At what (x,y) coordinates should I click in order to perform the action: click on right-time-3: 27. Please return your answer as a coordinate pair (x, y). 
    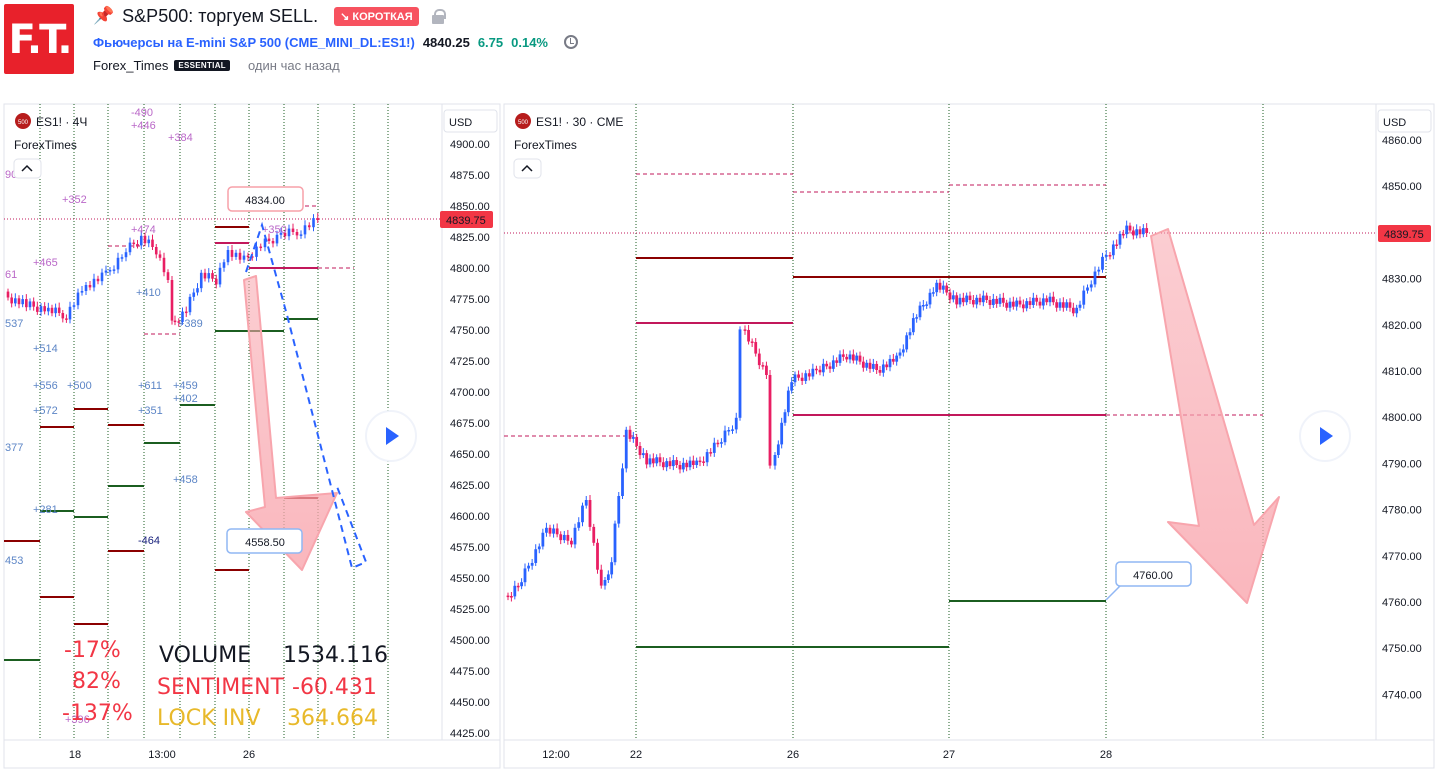
    Looking at the image, I should click on (949, 755).